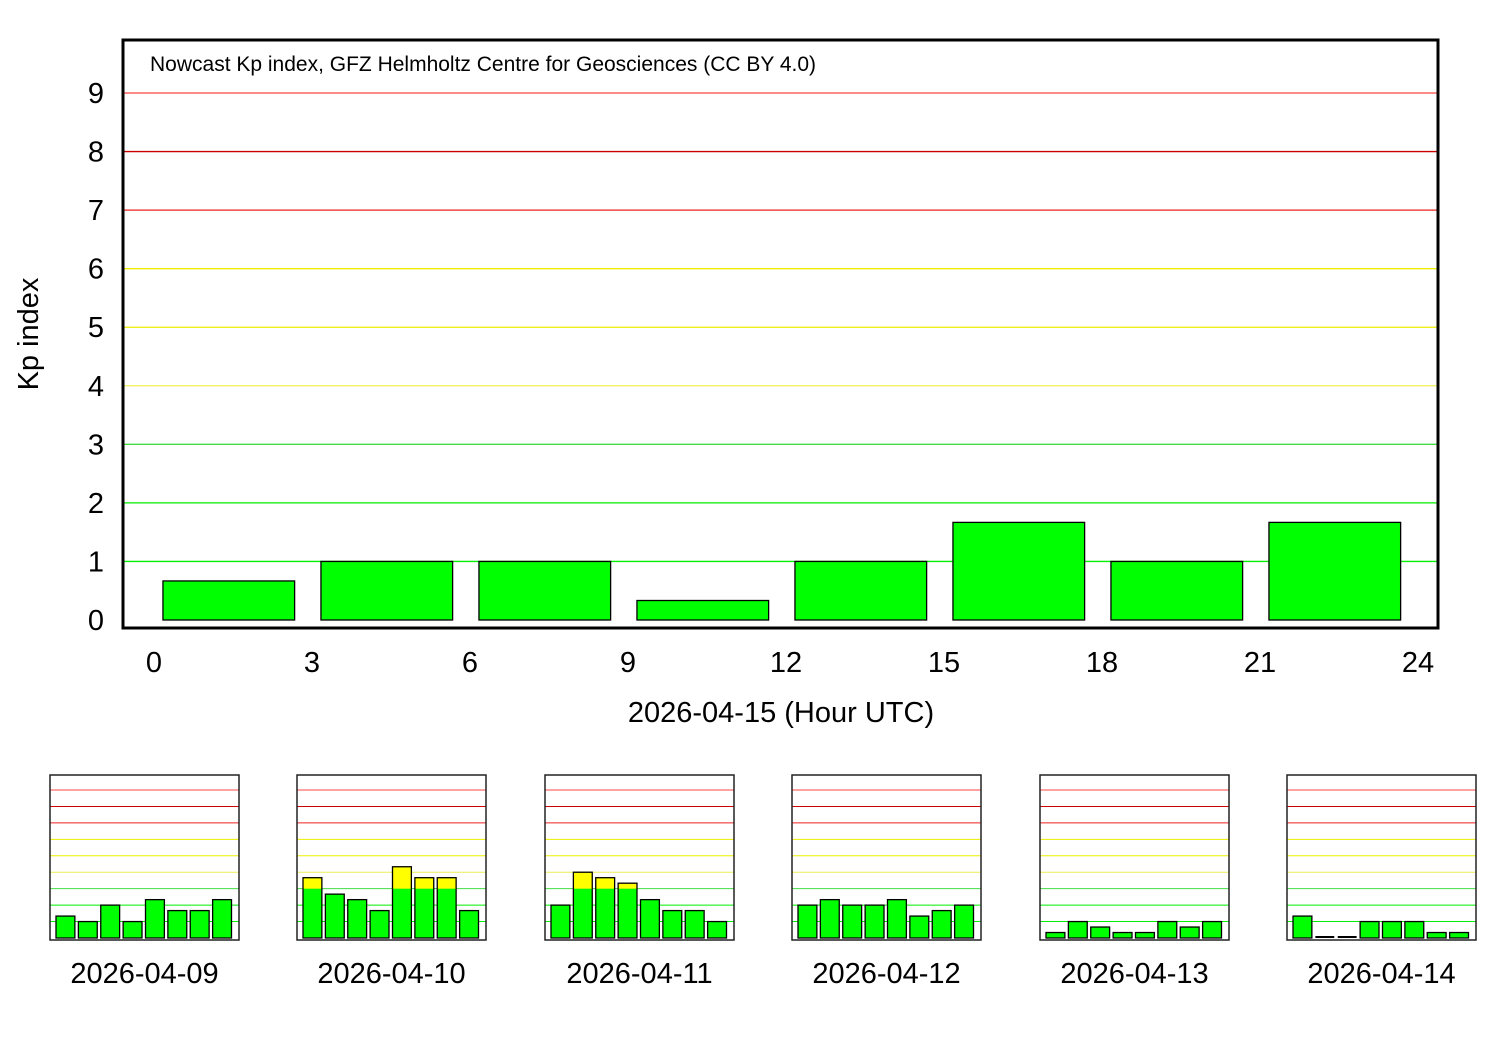 The height and width of the screenshot is (1055, 1500). What do you see at coordinates (1381, 974) in the screenshot?
I see `date-label: 2026-04-14` at bounding box center [1381, 974].